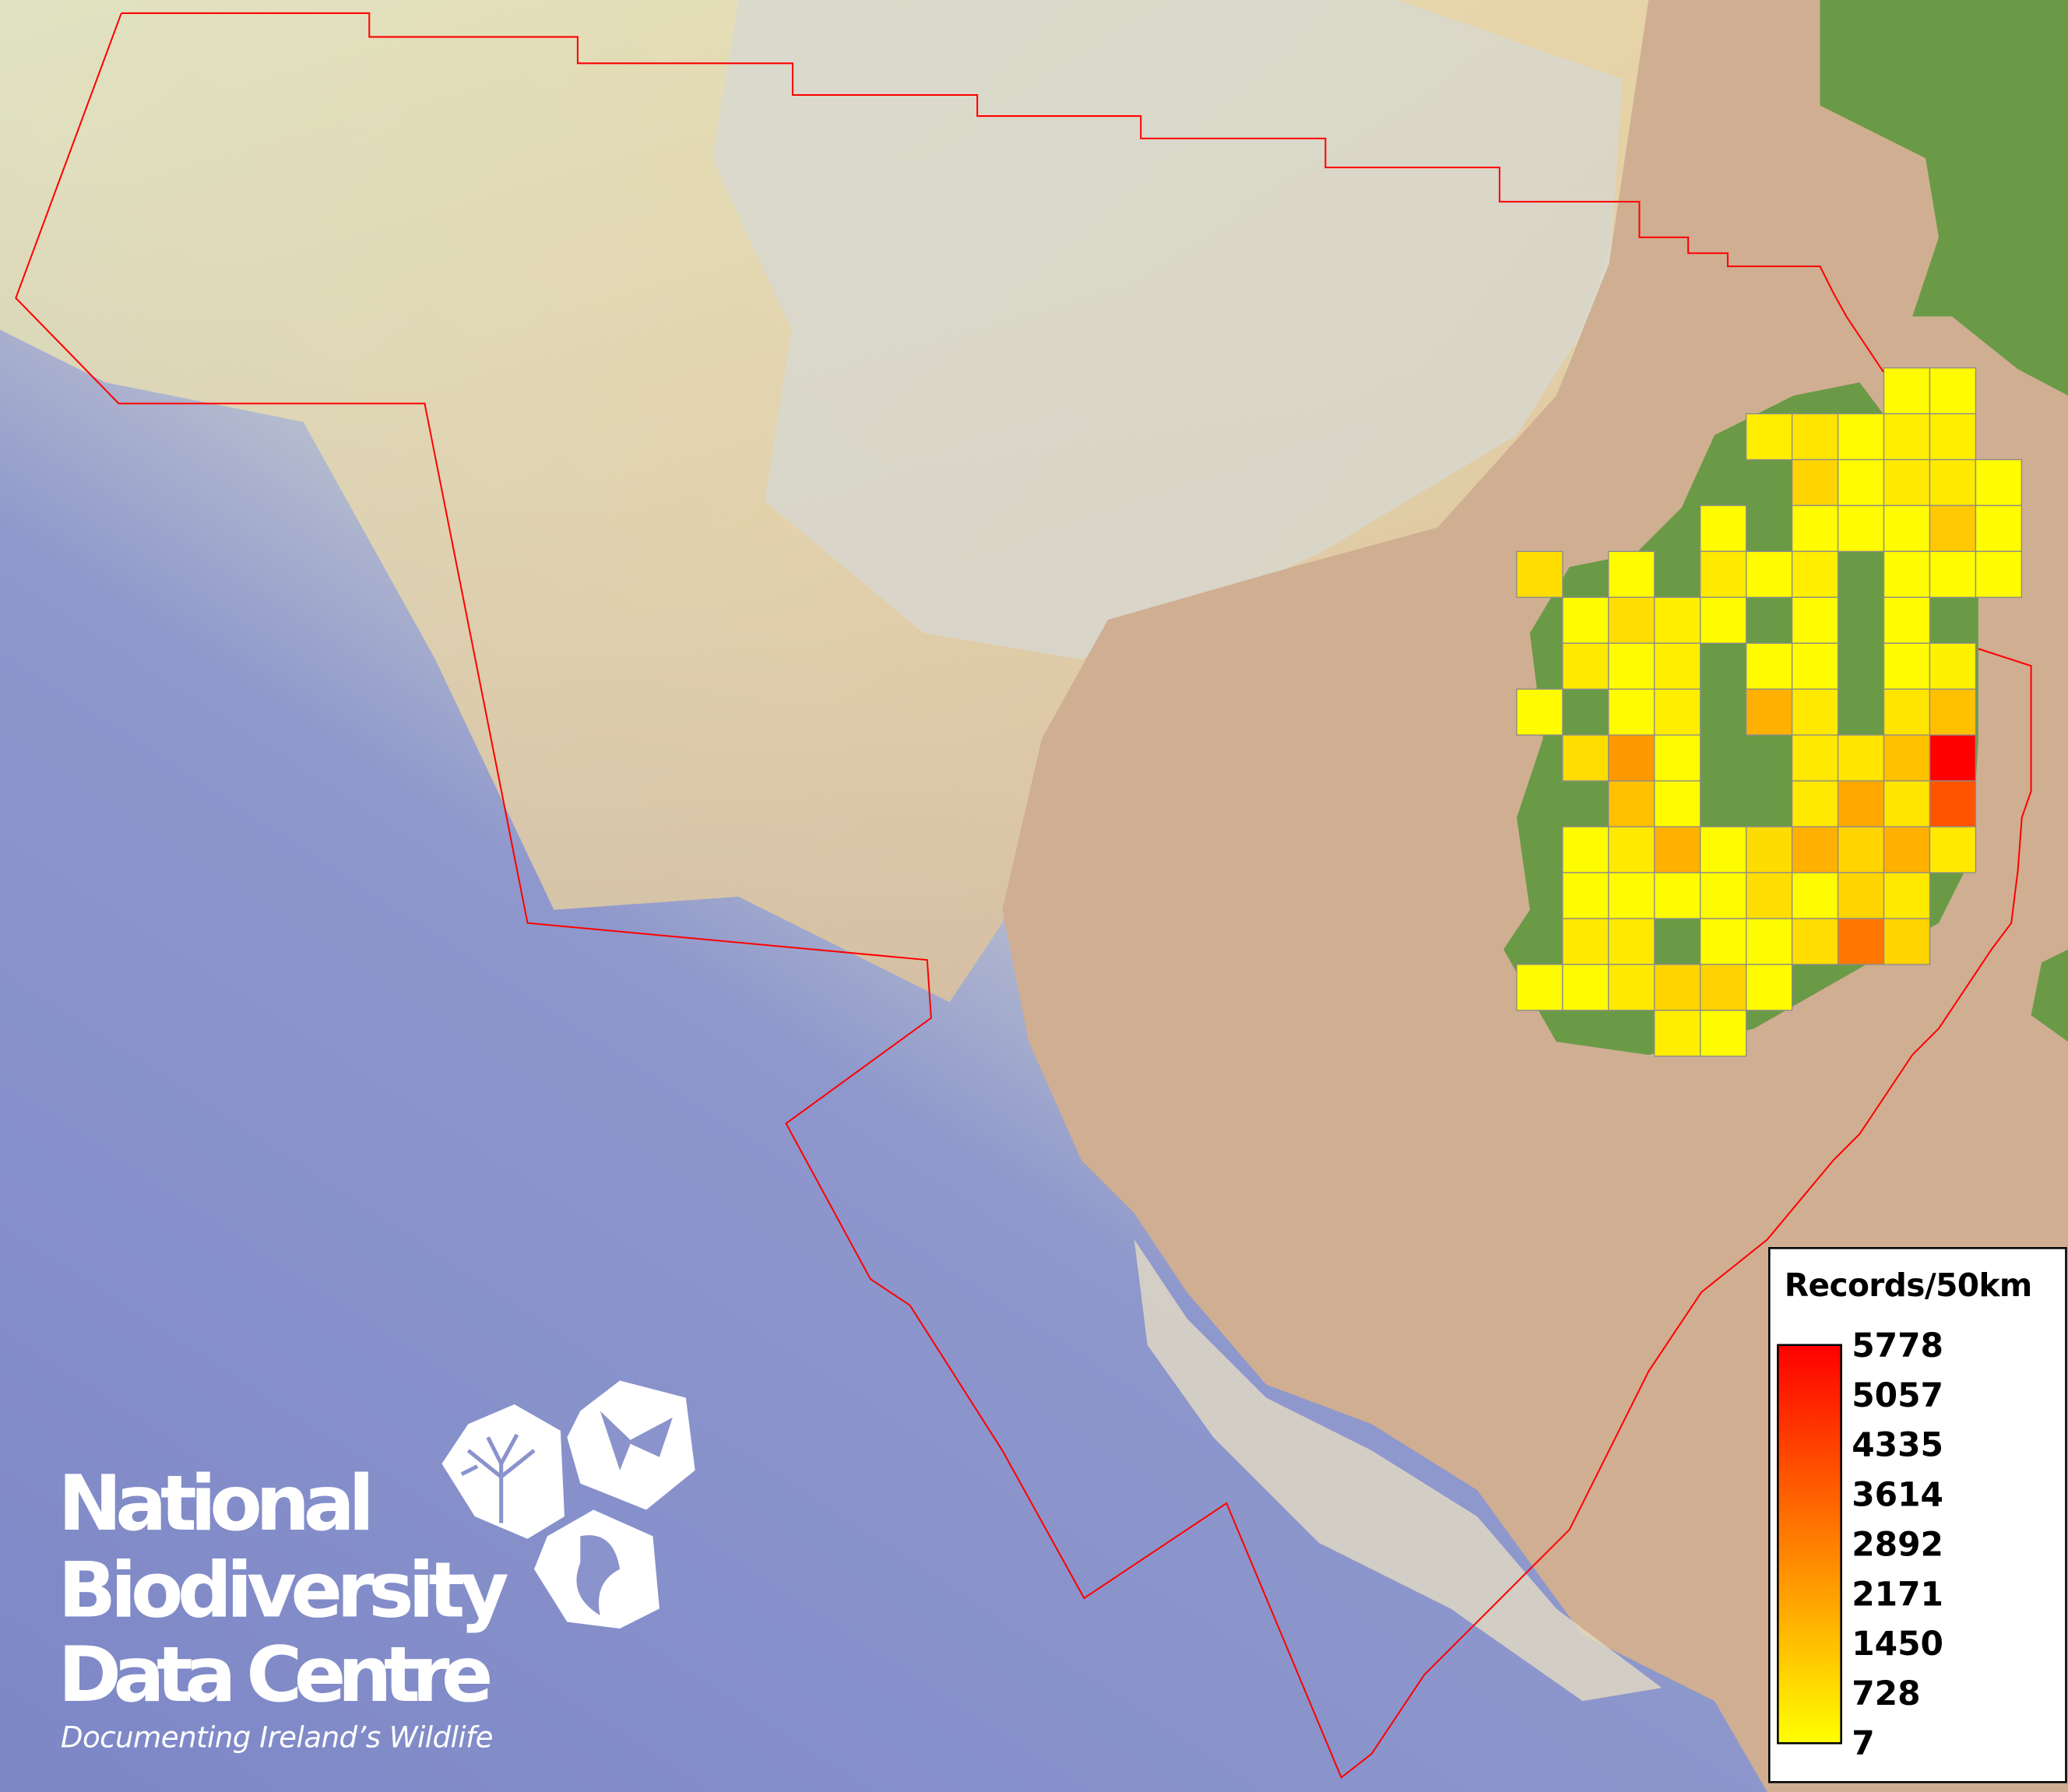 This screenshot has width=2068, height=1792. What do you see at coordinates (1863, 1743) in the screenshot?
I see `legend-label: 7` at bounding box center [1863, 1743].